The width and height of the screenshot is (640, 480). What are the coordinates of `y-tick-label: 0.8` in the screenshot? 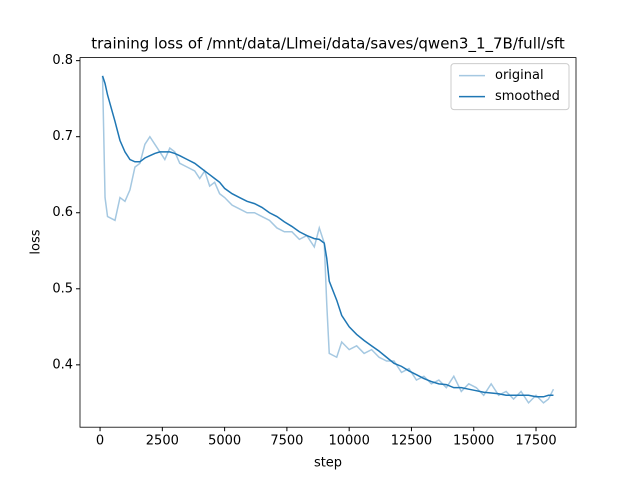 It's located at (62, 60).